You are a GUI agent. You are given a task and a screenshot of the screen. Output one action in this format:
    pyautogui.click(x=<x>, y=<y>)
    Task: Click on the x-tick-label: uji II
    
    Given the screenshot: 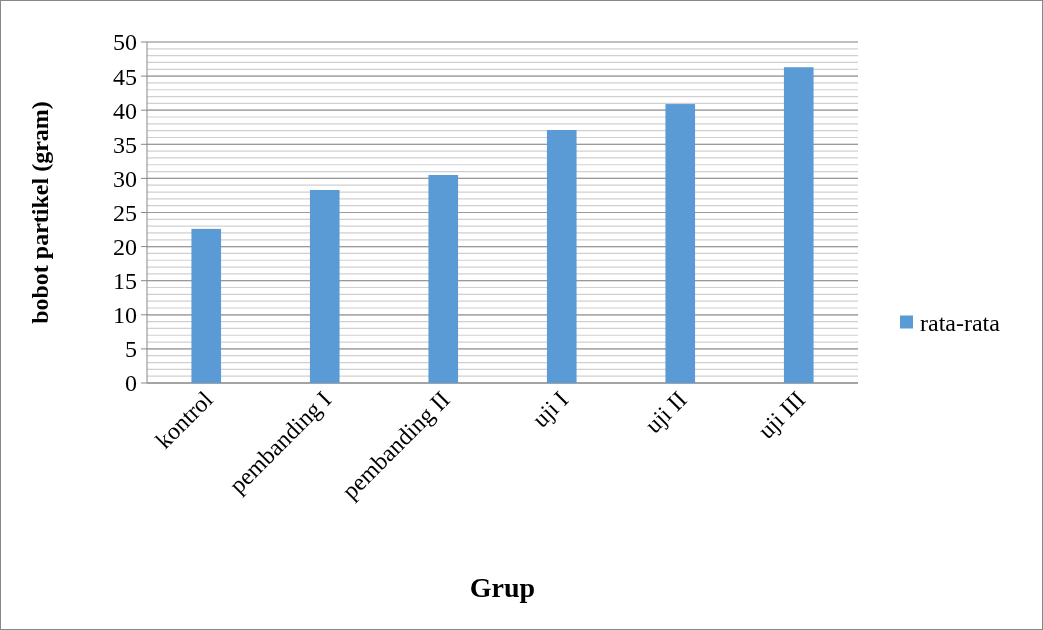 What is the action you would take?
    pyautogui.click(x=665, y=412)
    